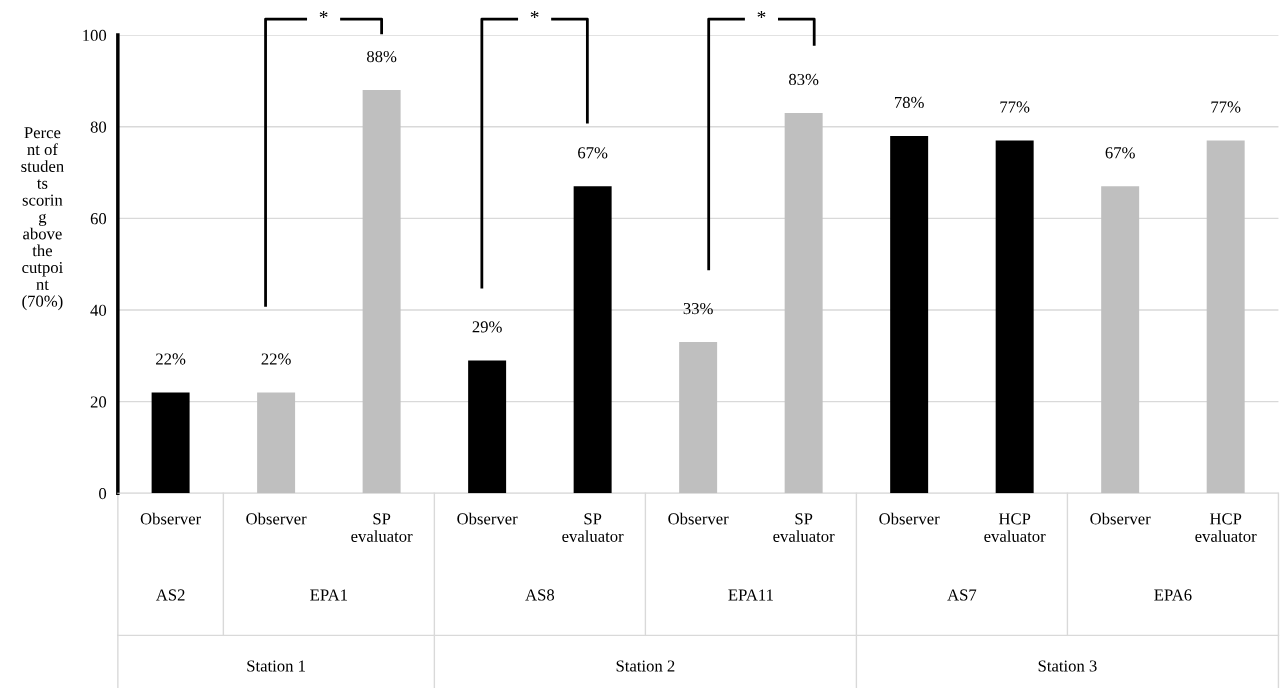 This screenshot has height=688, width=1281. What do you see at coordinates (170, 595) in the screenshot?
I see `text: AS2` at bounding box center [170, 595].